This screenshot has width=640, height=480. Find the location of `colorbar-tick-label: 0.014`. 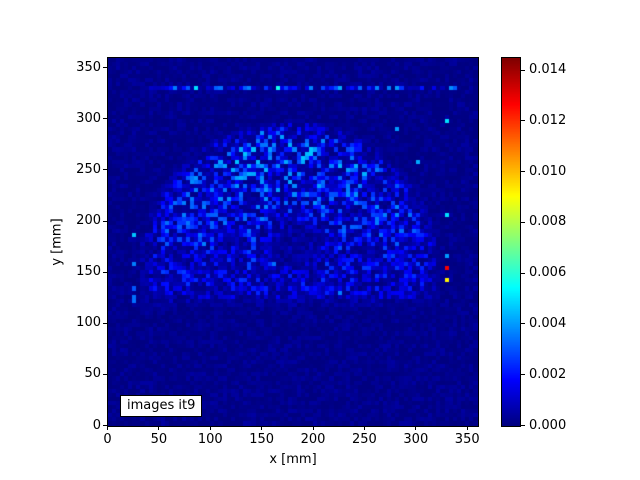

colorbar-tick-label: 0.014 is located at coordinates (548, 70).